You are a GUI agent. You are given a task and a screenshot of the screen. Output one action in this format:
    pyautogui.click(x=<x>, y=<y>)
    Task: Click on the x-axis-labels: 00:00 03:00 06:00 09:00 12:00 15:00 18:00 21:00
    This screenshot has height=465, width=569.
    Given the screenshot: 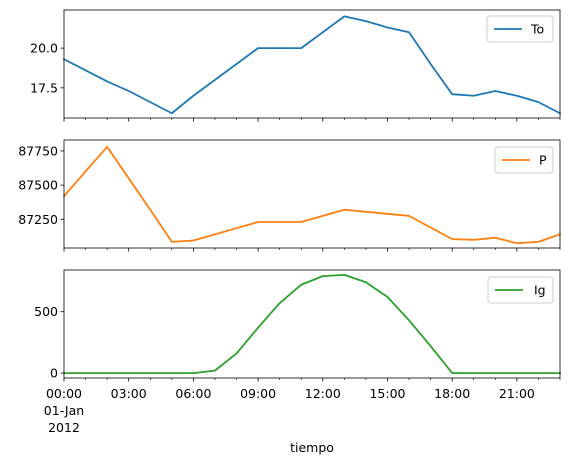 What is the action you would take?
    pyautogui.click(x=290, y=393)
    